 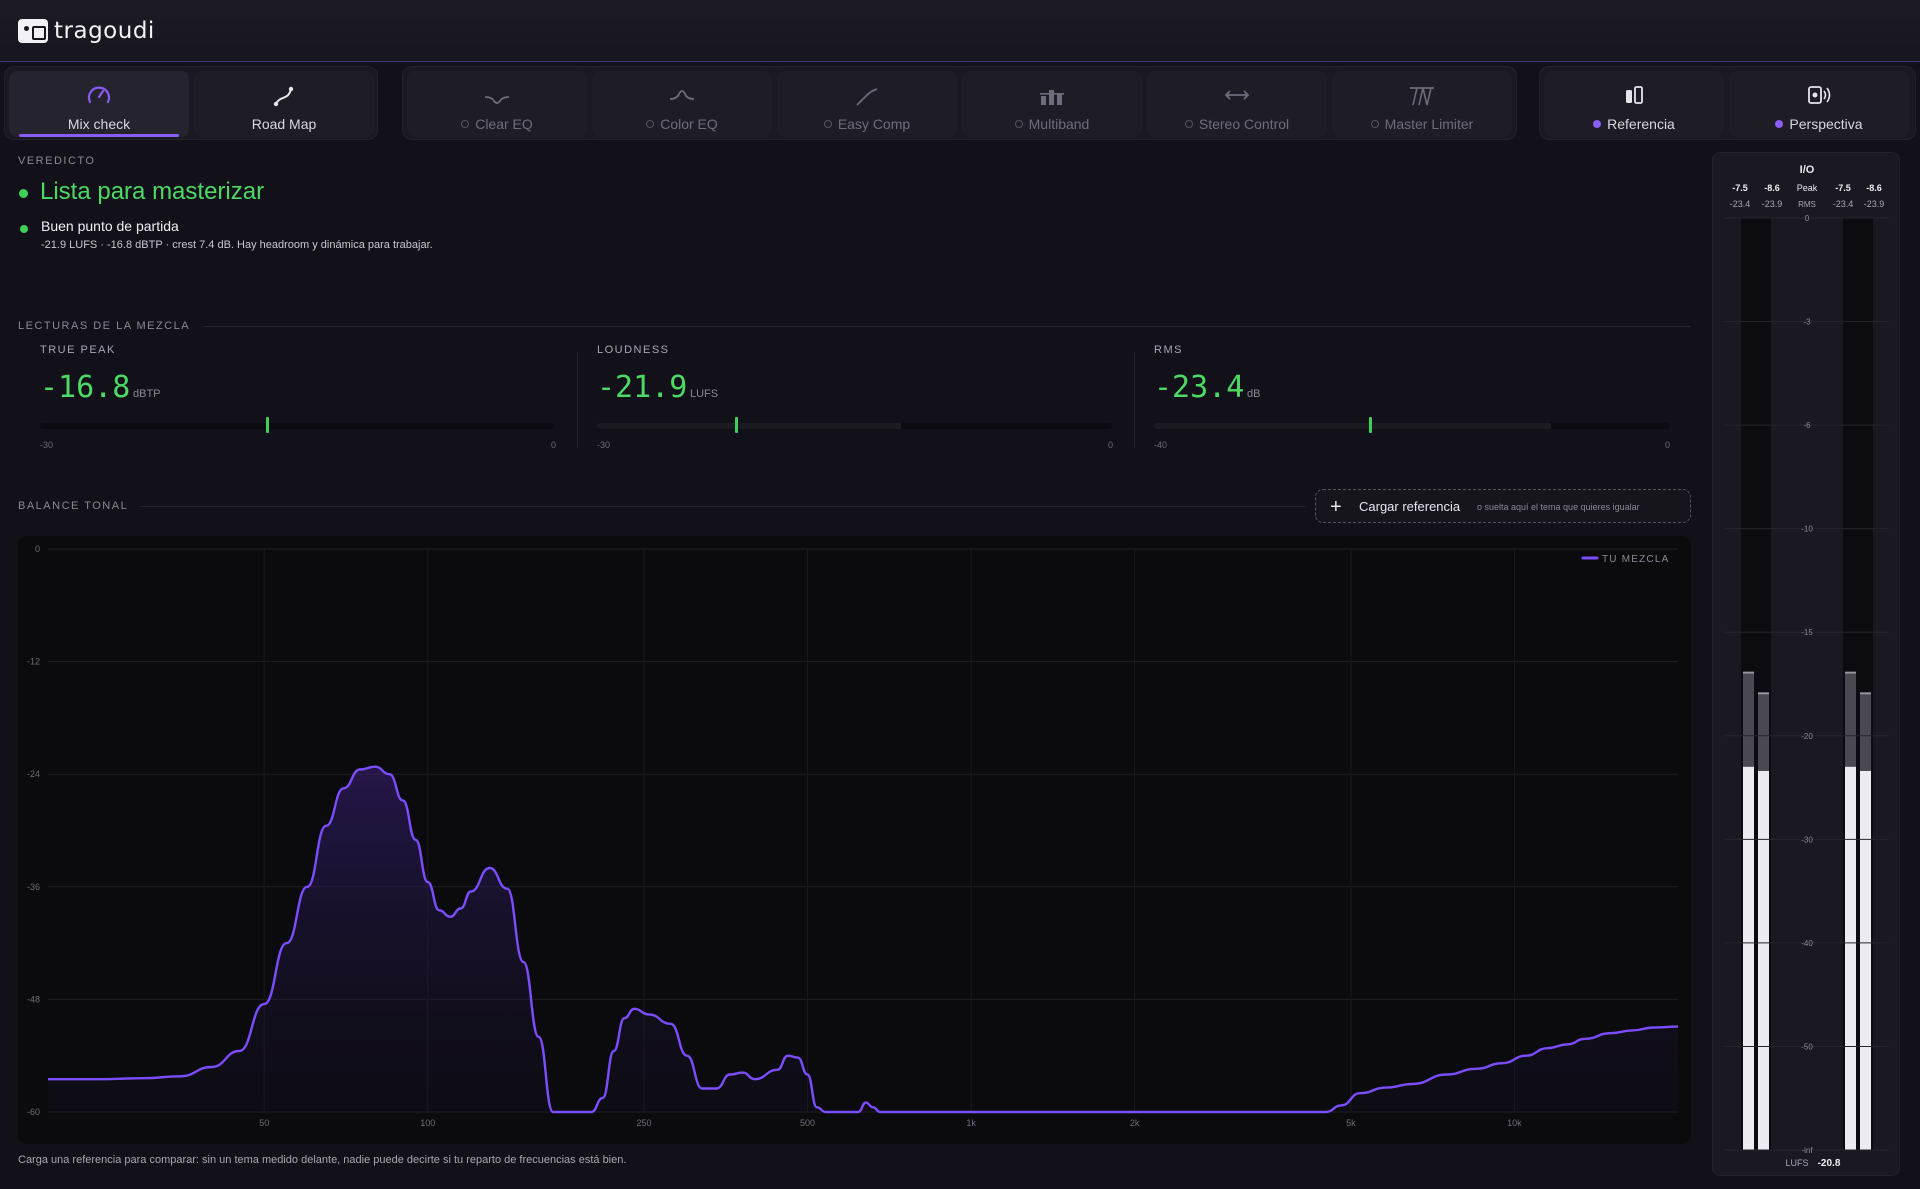 What do you see at coordinates (33, 887) in the screenshot?
I see `y-tick-label: -36` at bounding box center [33, 887].